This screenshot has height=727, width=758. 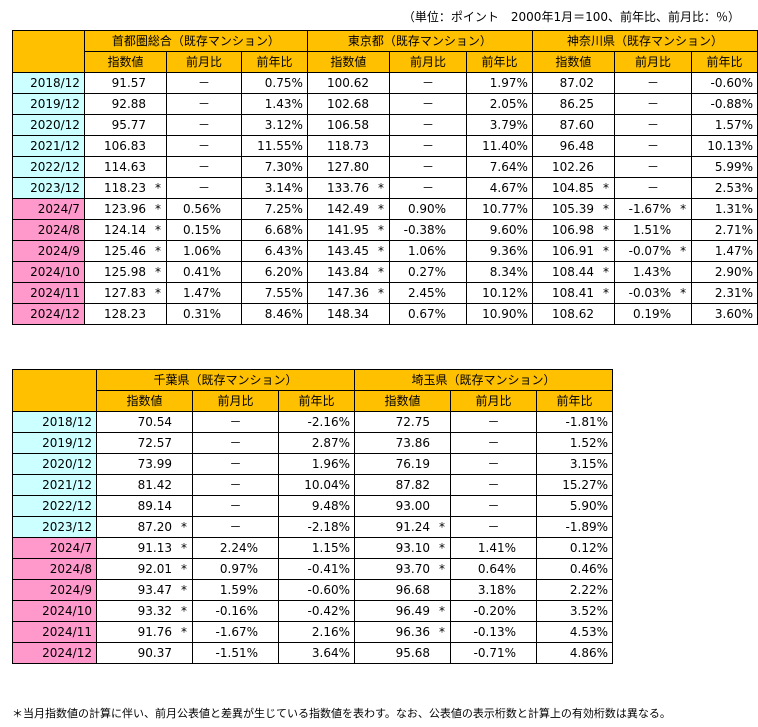 What do you see at coordinates (499, 104) in the screenshot?
I see `yoy-value: 2.05%` at bounding box center [499, 104].